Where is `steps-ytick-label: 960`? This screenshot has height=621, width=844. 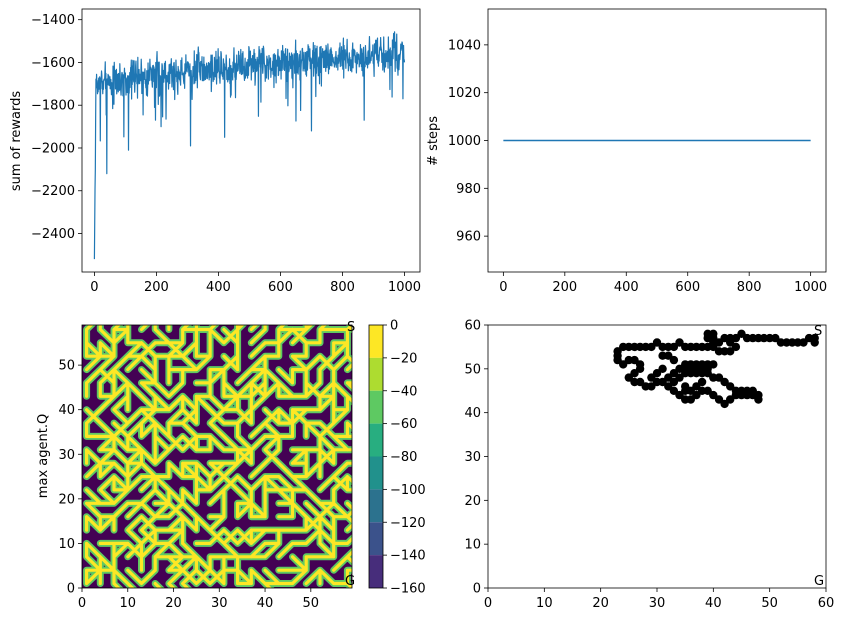
steps-ytick-label: 960 is located at coordinates (468, 237).